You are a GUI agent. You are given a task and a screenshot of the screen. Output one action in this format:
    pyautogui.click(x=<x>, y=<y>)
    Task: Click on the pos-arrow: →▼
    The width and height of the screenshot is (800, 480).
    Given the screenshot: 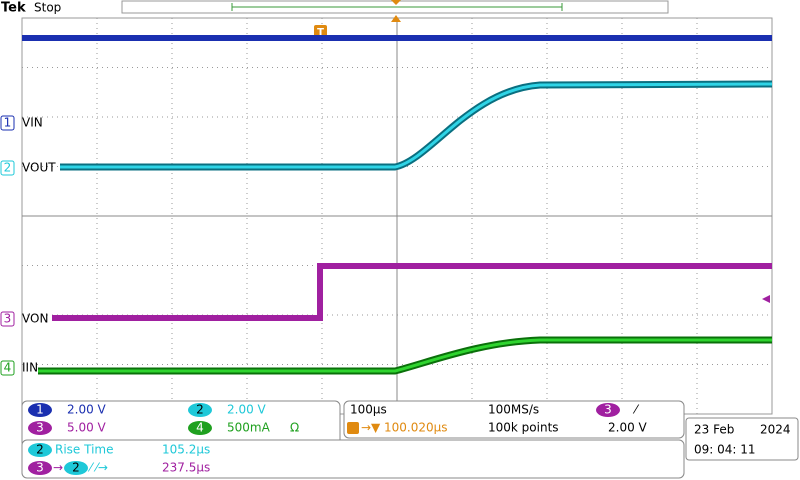 What is the action you would take?
    pyautogui.click(x=371, y=428)
    